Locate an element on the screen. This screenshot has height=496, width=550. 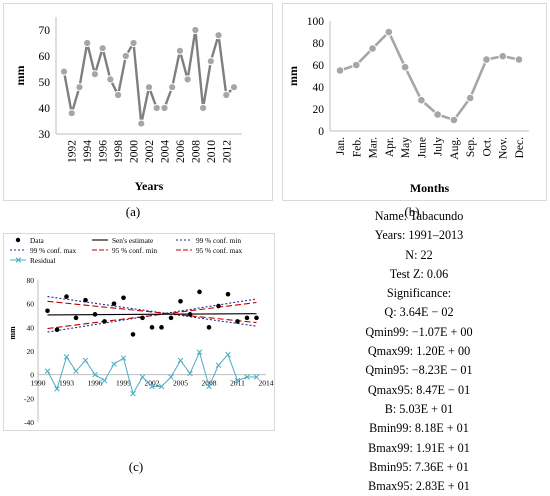
chart-c-conf95-min-line is located at coordinates (152, 312).